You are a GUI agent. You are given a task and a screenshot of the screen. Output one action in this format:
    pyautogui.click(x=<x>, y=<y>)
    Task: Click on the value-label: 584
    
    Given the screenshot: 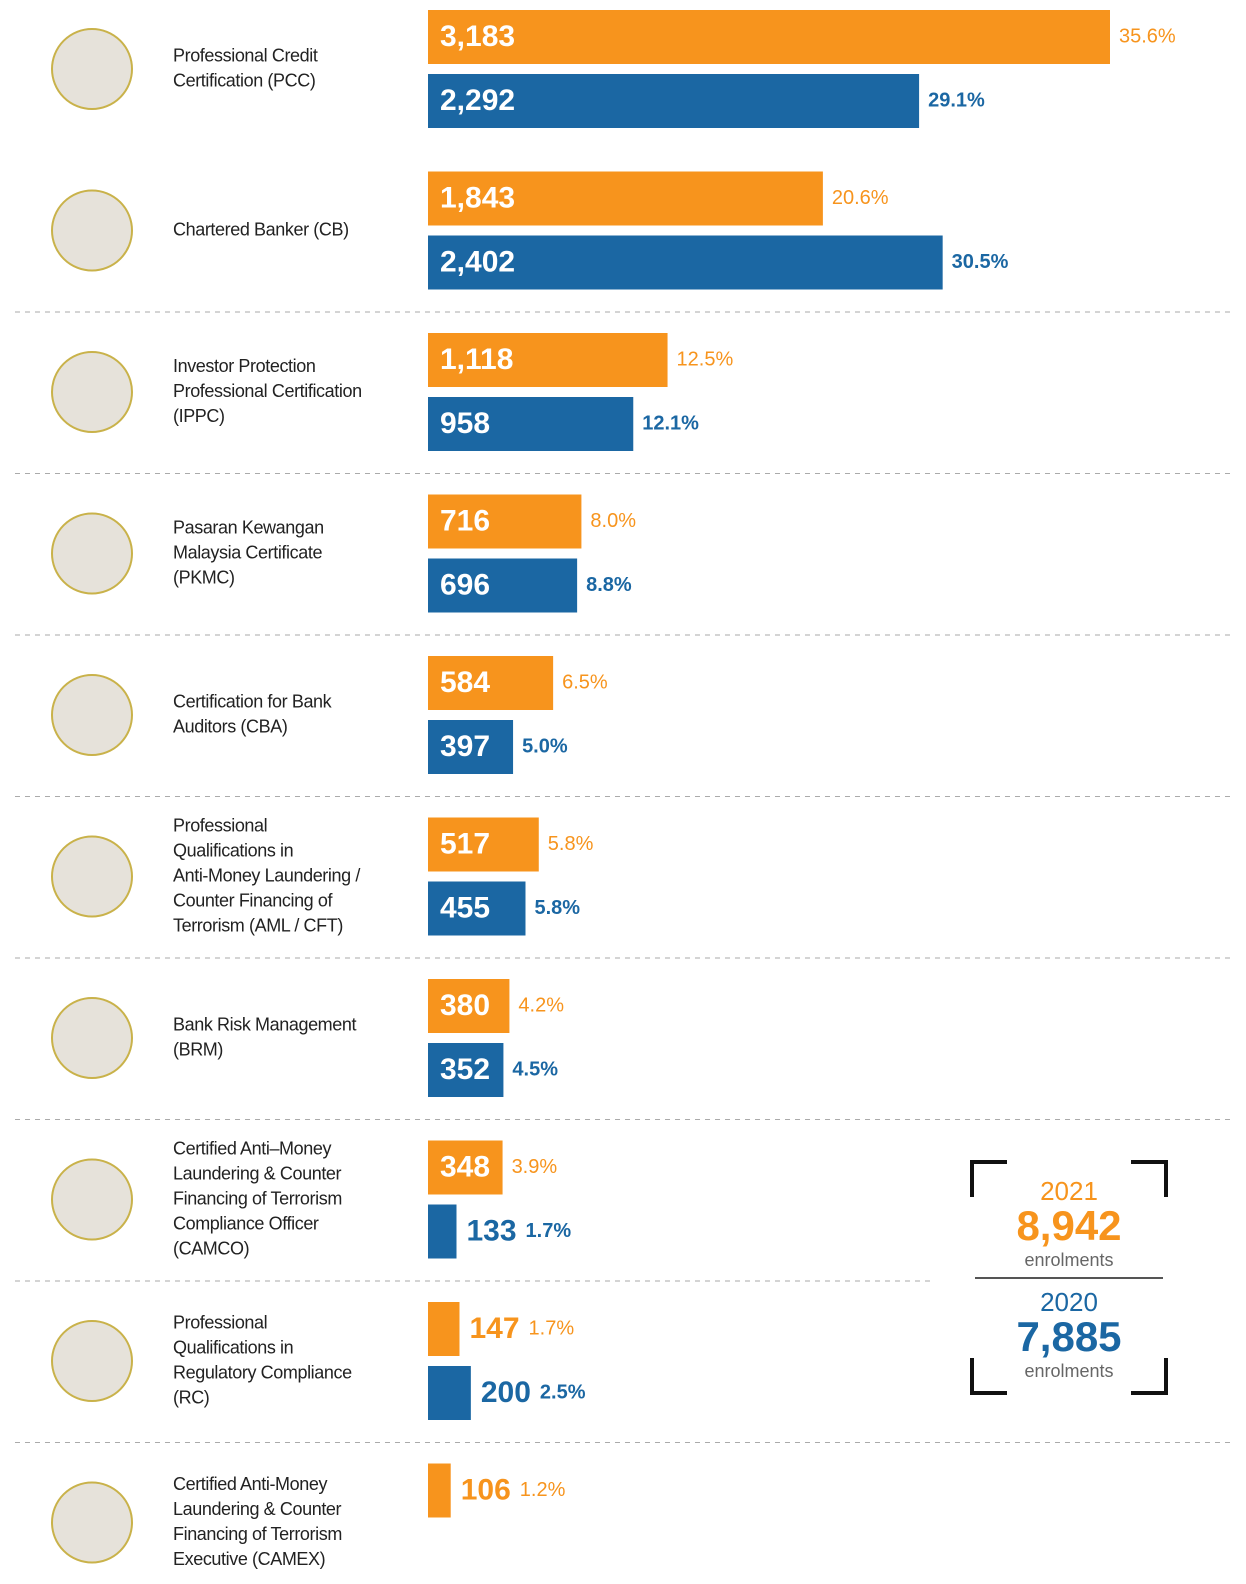 What is the action you would take?
    pyautogui.click(x=465, y=682)
    